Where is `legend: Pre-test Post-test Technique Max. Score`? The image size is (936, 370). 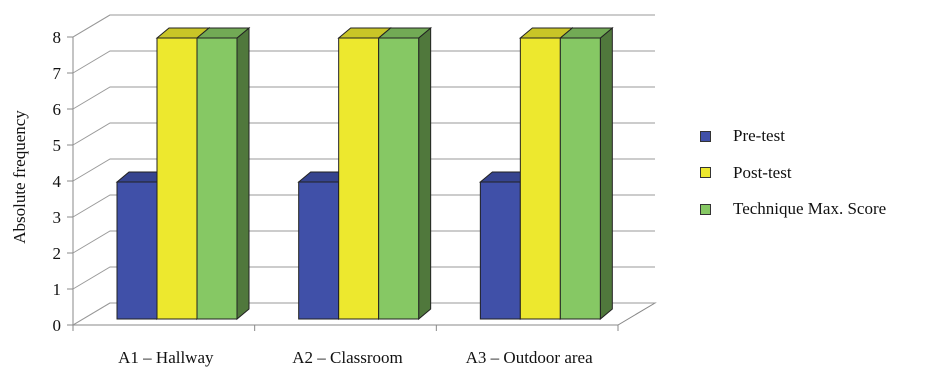
legend: Pre-test Post-test Technique Max. Score is located at coordinates (793, 182).